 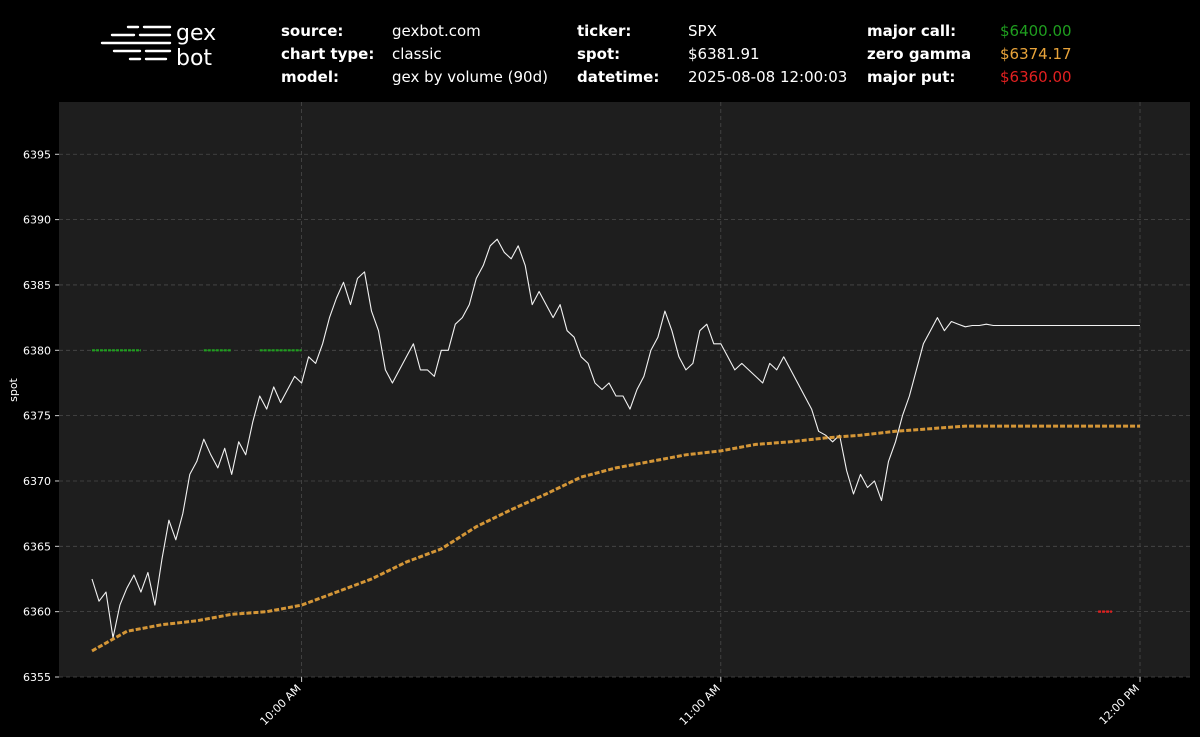 What do you see at coordinates (919, 54) in the screenshot?
I see `zero-gamma-label: zero gamma` at bounding box center [919, 54].